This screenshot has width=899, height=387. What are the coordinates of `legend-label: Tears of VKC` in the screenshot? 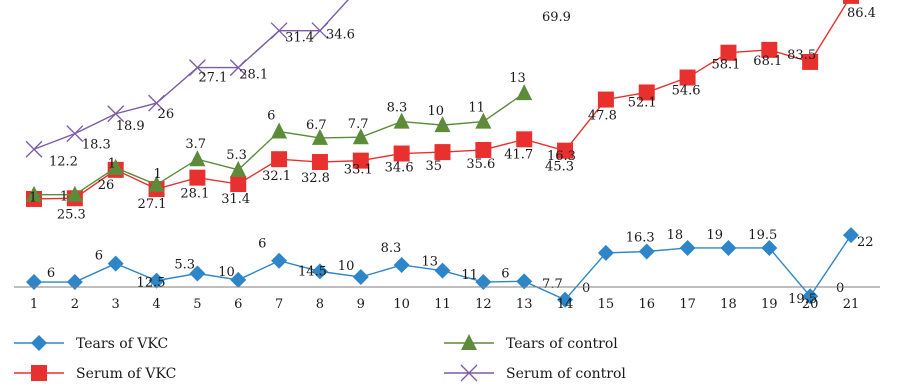 It's located at (122, 344).